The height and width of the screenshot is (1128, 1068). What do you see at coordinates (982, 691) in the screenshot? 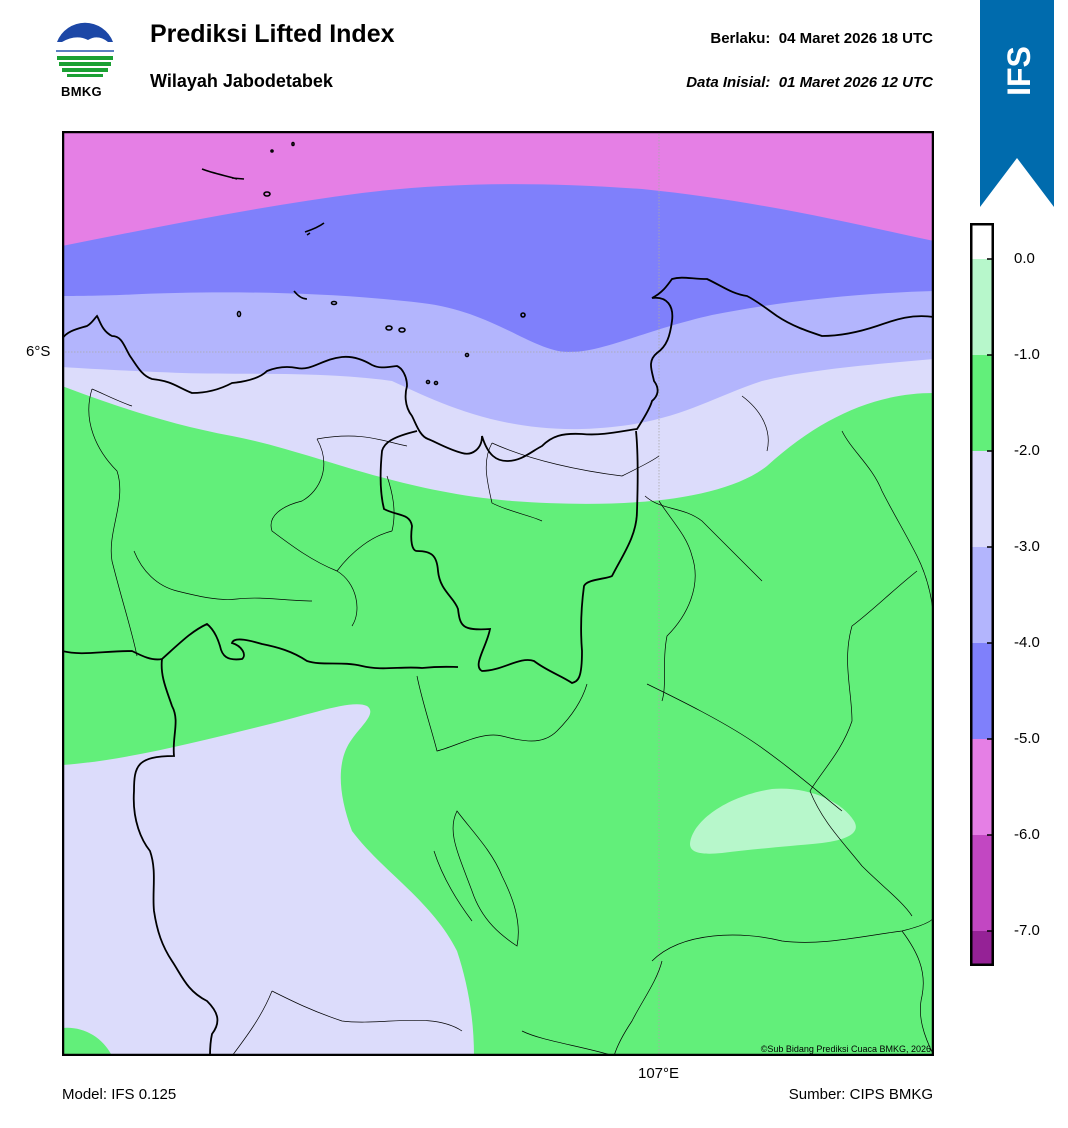
I see `colorbar-minus4-to-minus5` at bounding box center [982, 691].